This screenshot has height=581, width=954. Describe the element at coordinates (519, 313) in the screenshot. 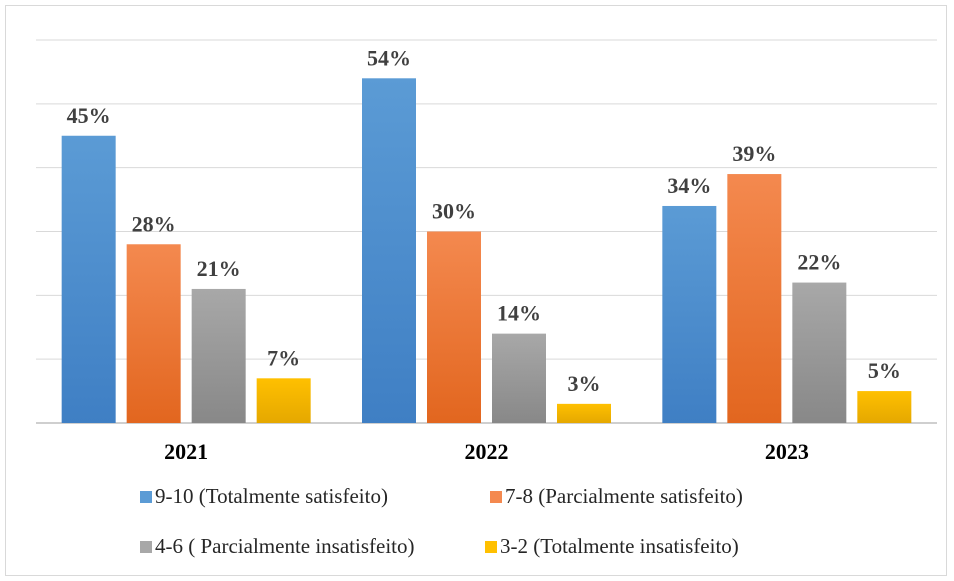

I see `data-label-2022-series-3: 14%` at that location.